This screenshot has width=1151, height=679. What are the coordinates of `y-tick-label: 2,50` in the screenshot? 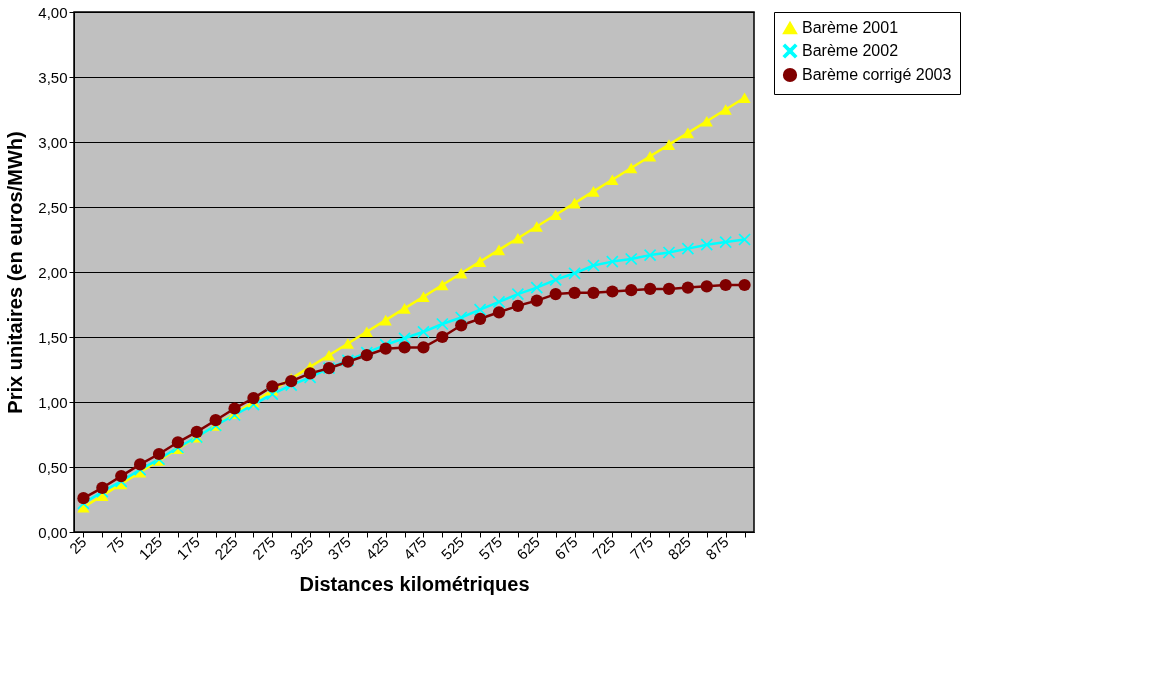 It's located at (53, 207).